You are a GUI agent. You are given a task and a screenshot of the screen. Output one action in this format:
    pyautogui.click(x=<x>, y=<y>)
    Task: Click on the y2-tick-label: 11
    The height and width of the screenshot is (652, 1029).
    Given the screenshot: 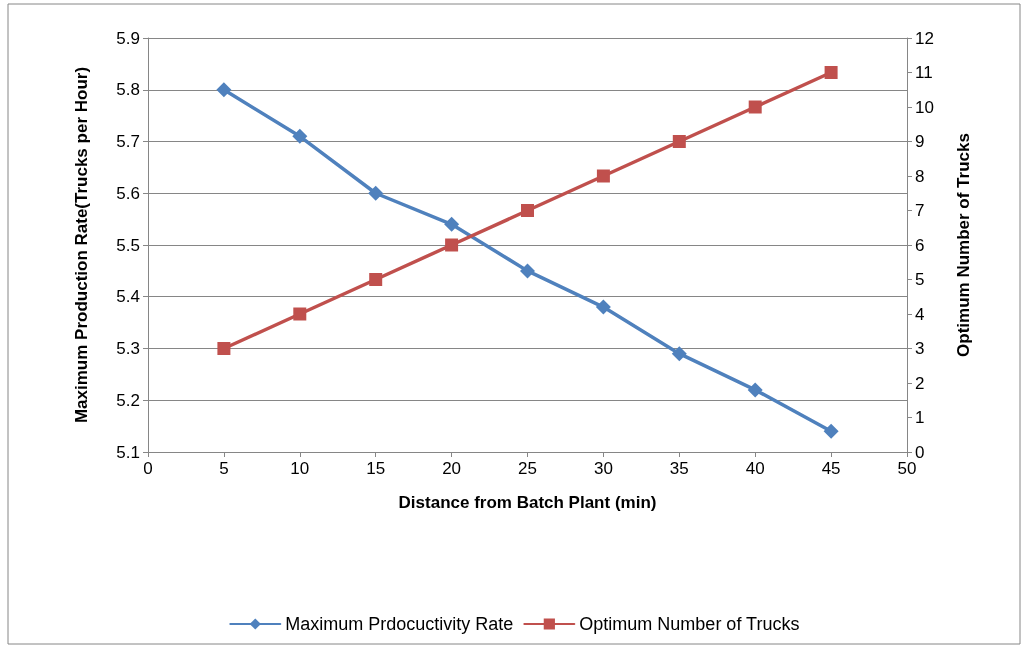 What is the action you would take?
    pyautogui.click(x=924, y=72)
    